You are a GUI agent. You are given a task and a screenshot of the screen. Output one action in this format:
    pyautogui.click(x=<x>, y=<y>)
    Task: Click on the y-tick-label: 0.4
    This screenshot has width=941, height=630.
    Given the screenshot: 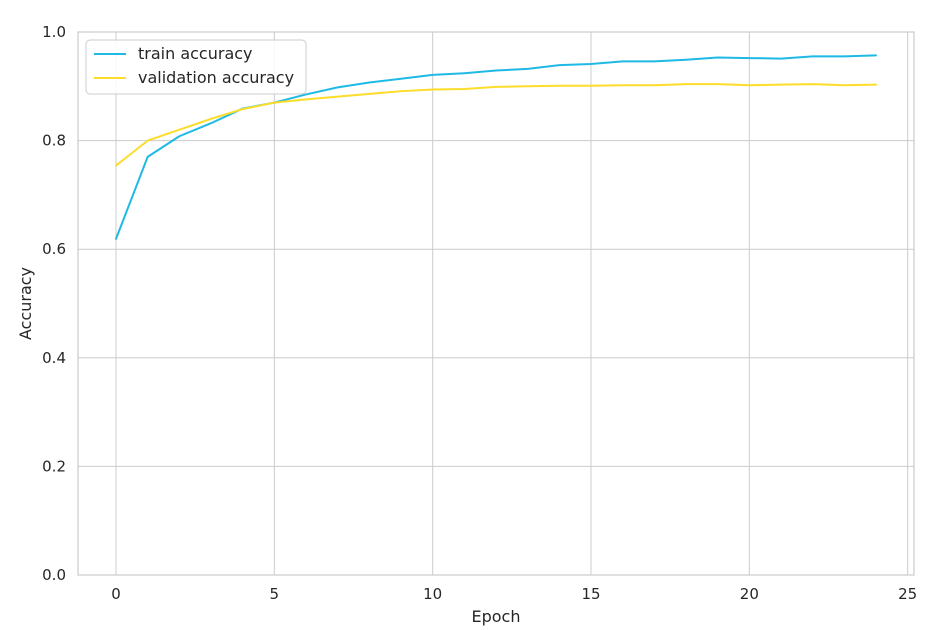 What is the action you would take?
    pyautogui.click(x=54, y=358)
    